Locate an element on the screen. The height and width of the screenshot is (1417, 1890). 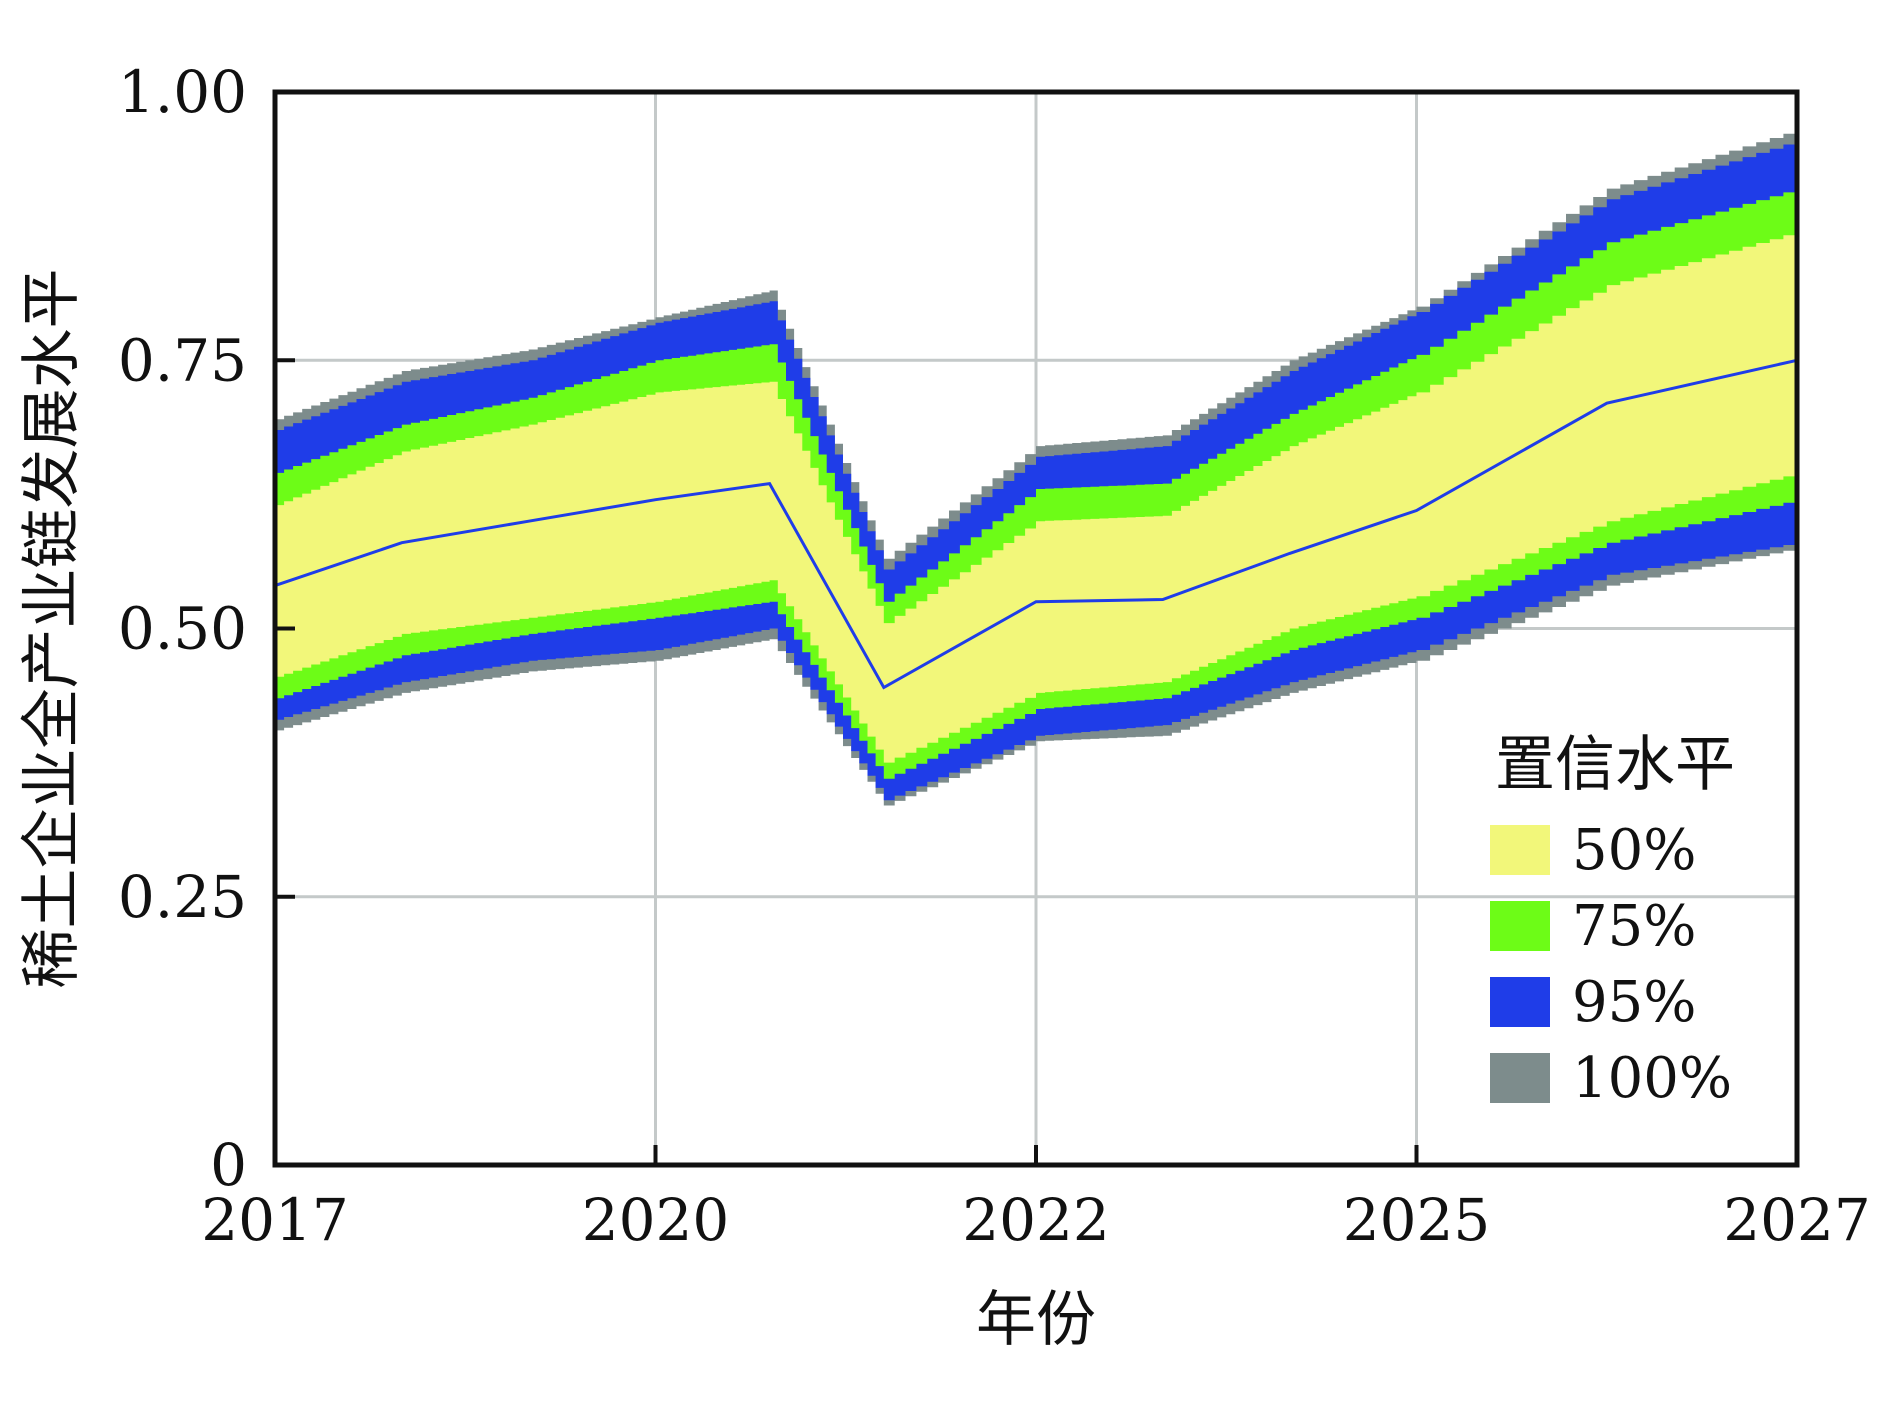
y-tick-label: 0.50 is located at coordinates (182, 629).